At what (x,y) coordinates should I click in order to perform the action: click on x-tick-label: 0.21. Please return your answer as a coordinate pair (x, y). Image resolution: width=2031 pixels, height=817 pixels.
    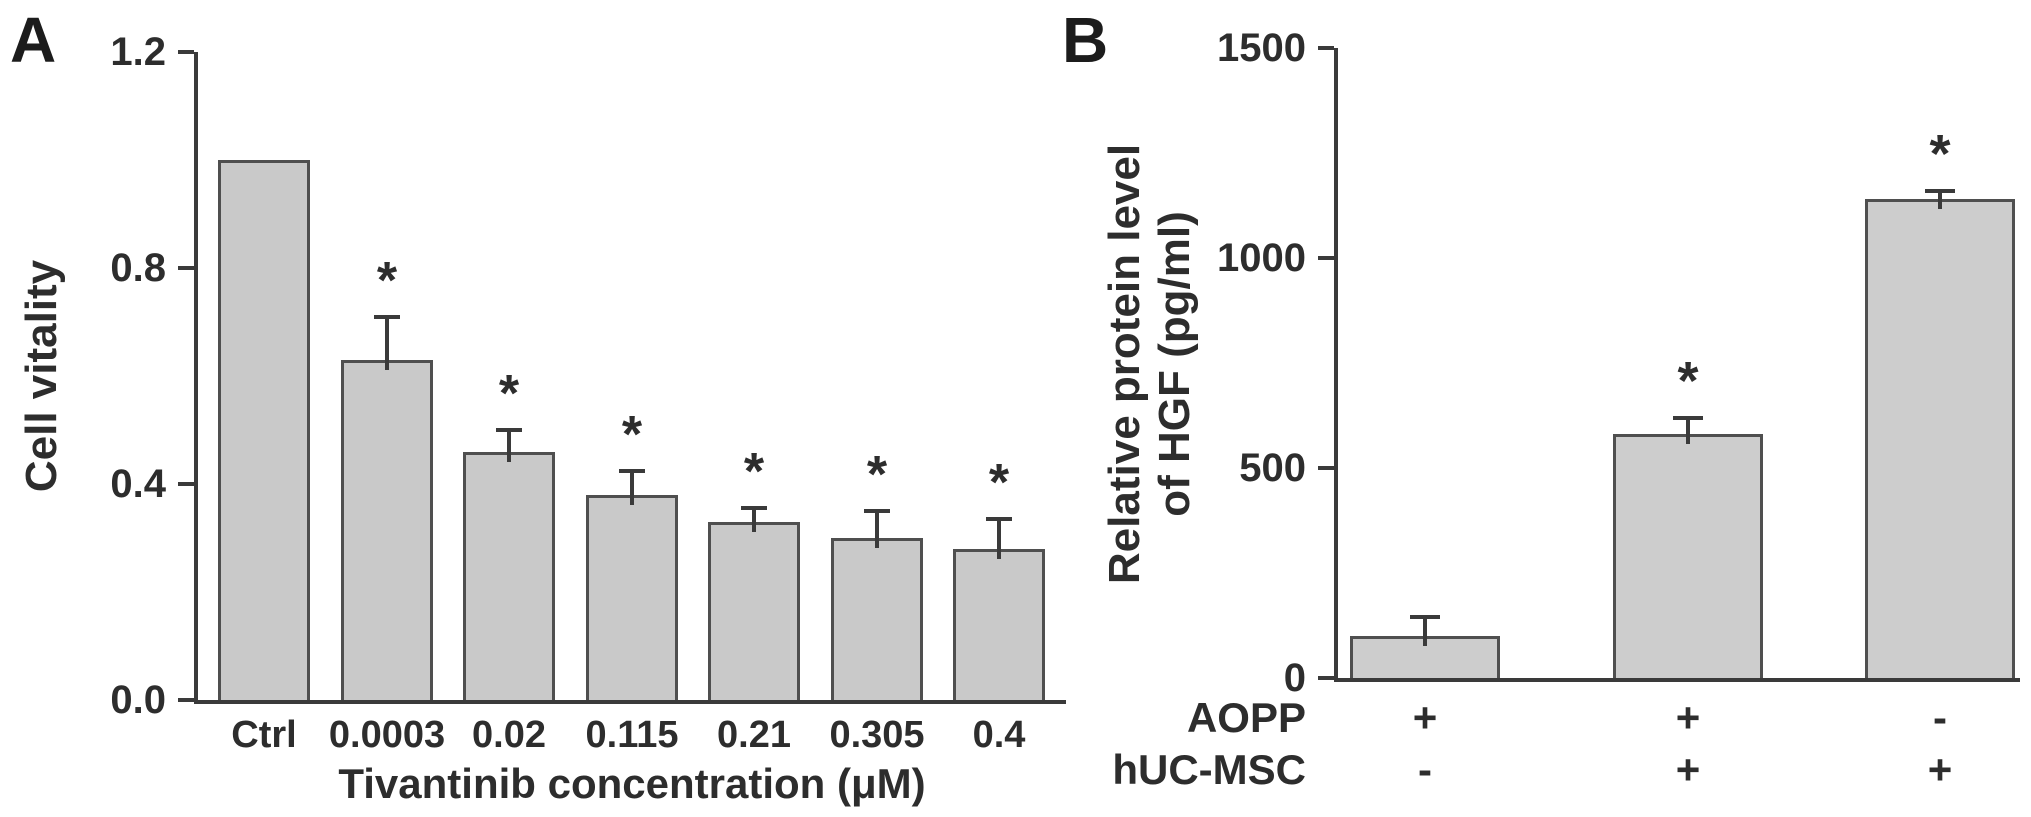
    Looking at the image, I should click on (754, 735).